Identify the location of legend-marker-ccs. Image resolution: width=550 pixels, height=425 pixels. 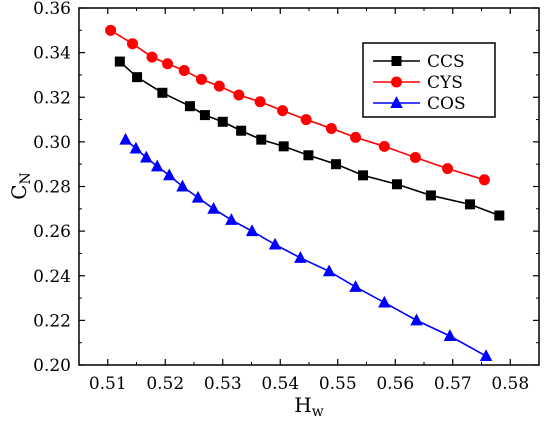
(396, 61).